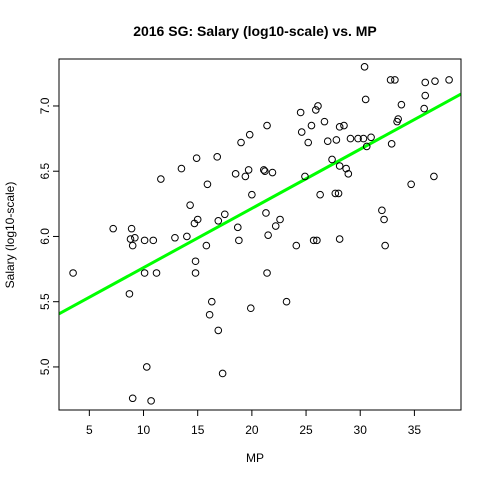  Describe the element at coordinates (255, 31) in the screenshot. I see `chart-title: 2016 SG: Salary (log10-scale) vs. MP` at that location.